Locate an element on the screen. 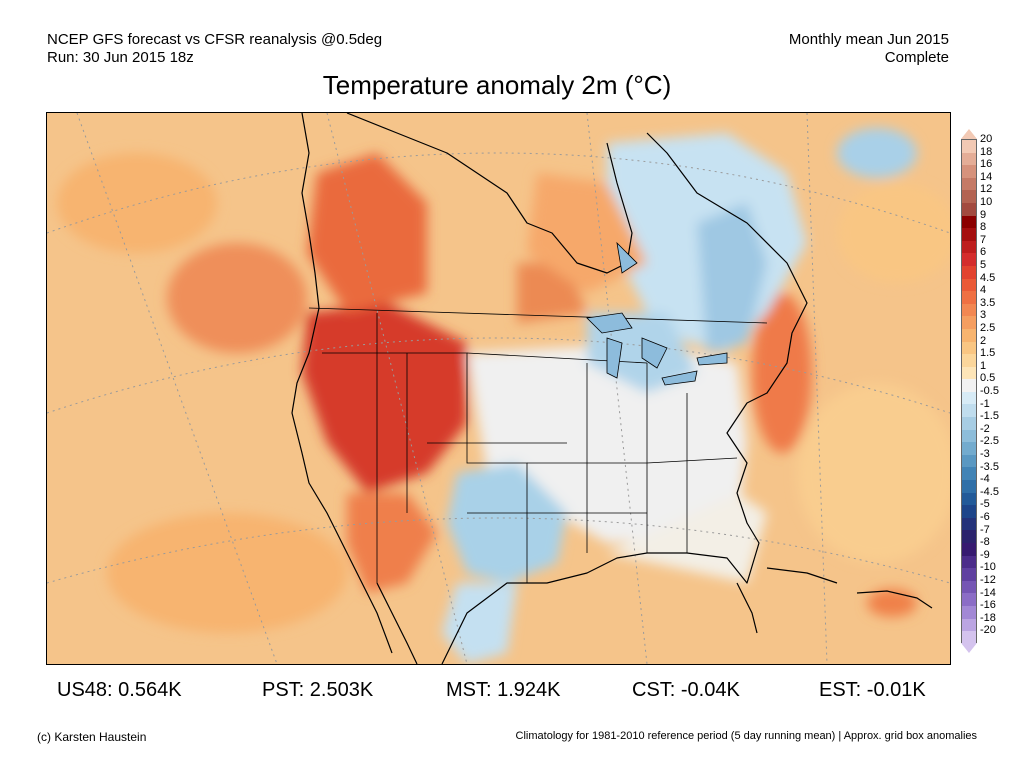 The width and height of the screenshot is (1024, 768). legend-label: -4 is located at coordinates (985, 479).